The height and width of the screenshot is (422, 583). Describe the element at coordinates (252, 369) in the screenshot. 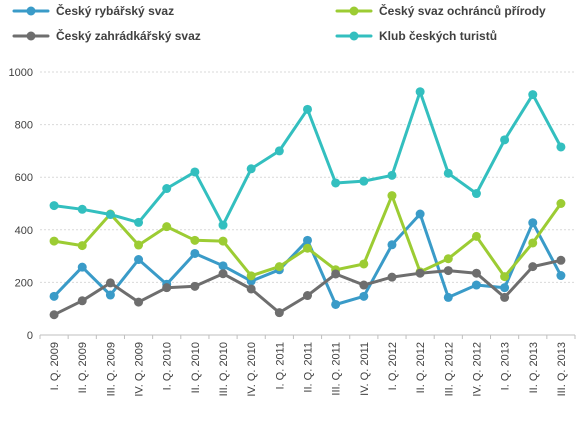

I see `x-tick-label: IV. Q. 2010` at that location.